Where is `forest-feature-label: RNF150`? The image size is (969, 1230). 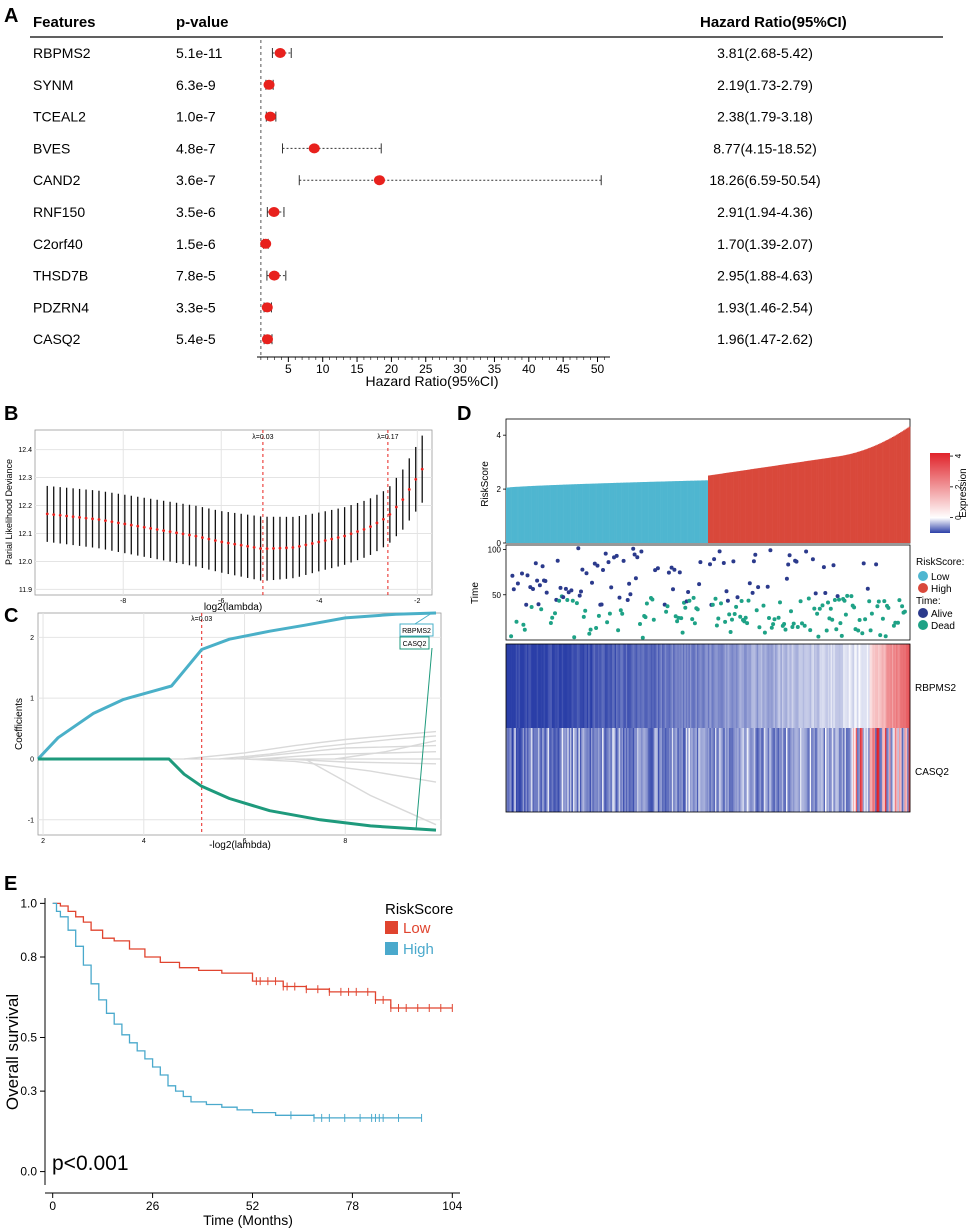
forest-feature-label: RNF150 is located at coordinates (59, 212).